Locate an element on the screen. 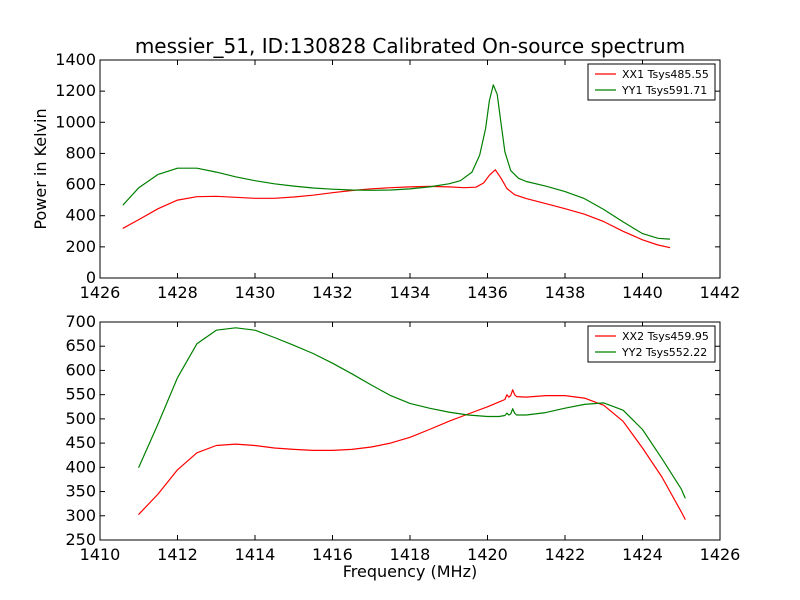 This screenshot has width=800, height=600. y-tick-label: 1400 is located at coordinates (75, 59).